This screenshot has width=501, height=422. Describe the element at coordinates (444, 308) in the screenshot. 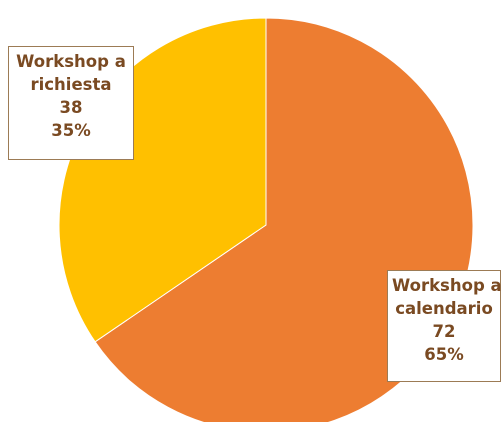

I see `data-label-line: calendario` at that location.